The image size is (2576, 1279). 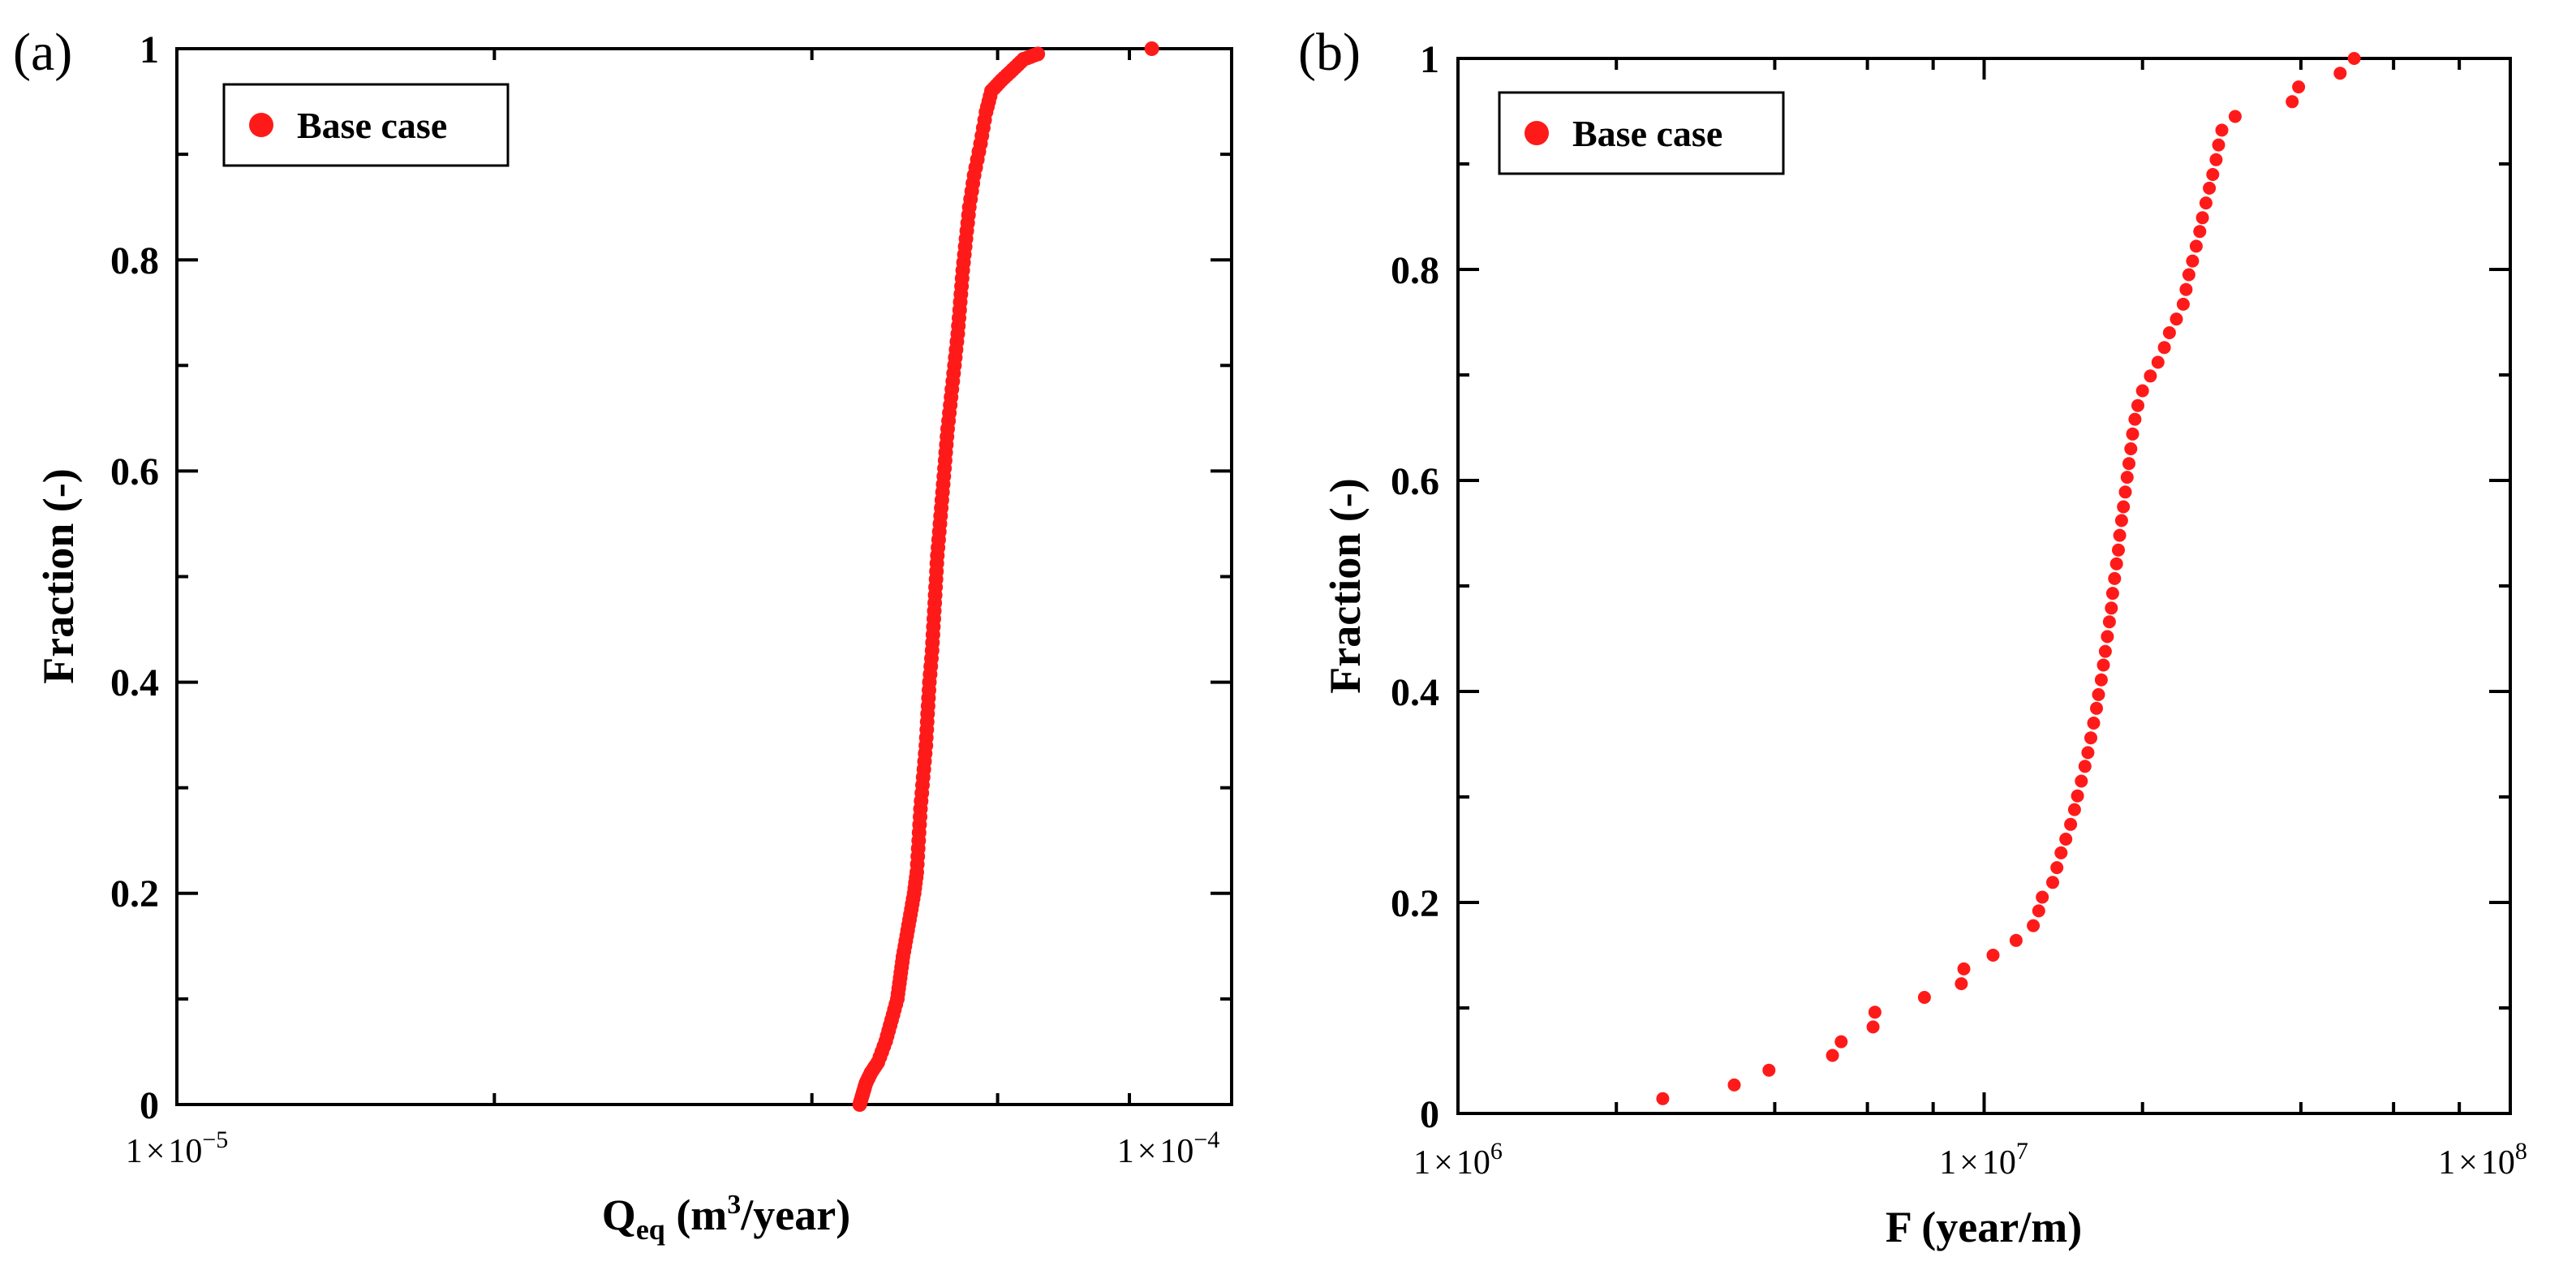 What do you see at coordinates (58, 575) in the screenshot?
I see `panel-a-ylabel: Fraction (-)` at bounding box center [58, 575].